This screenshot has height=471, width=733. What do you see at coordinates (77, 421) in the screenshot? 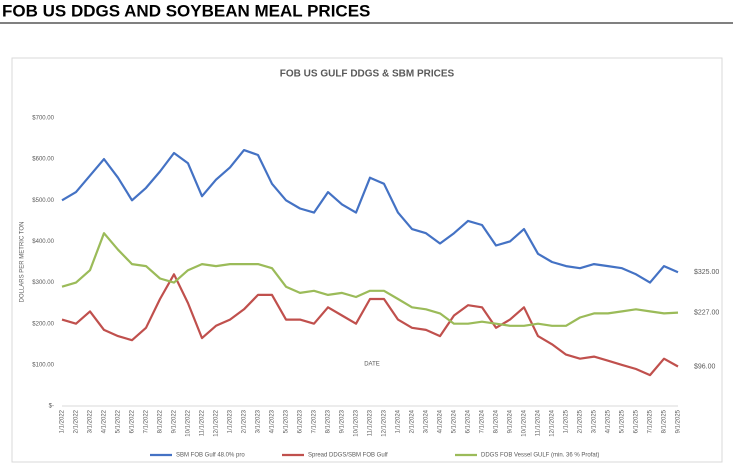
I see `x-tick-label: 2/1/2022` at bounding box center [77, 421].